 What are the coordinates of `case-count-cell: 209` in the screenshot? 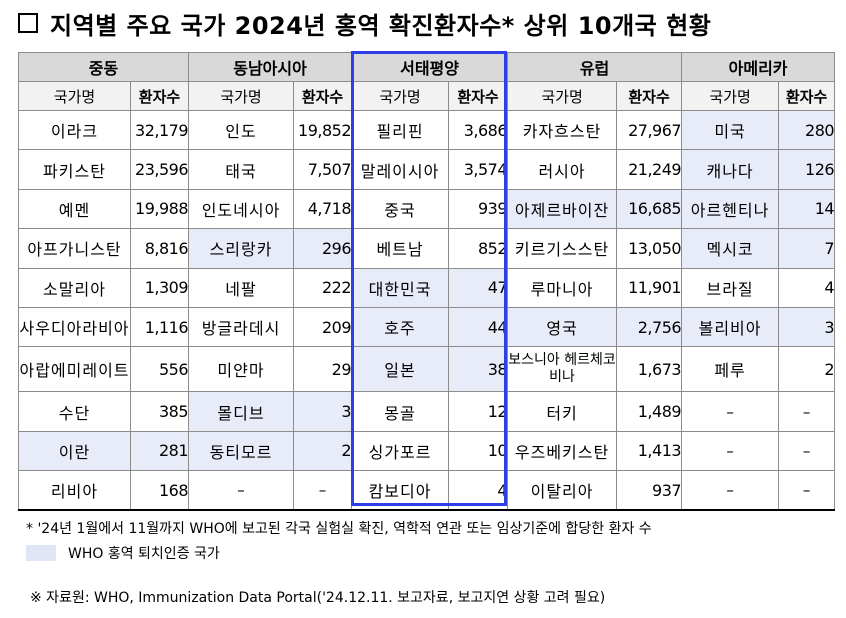 It's located at (323, 327).